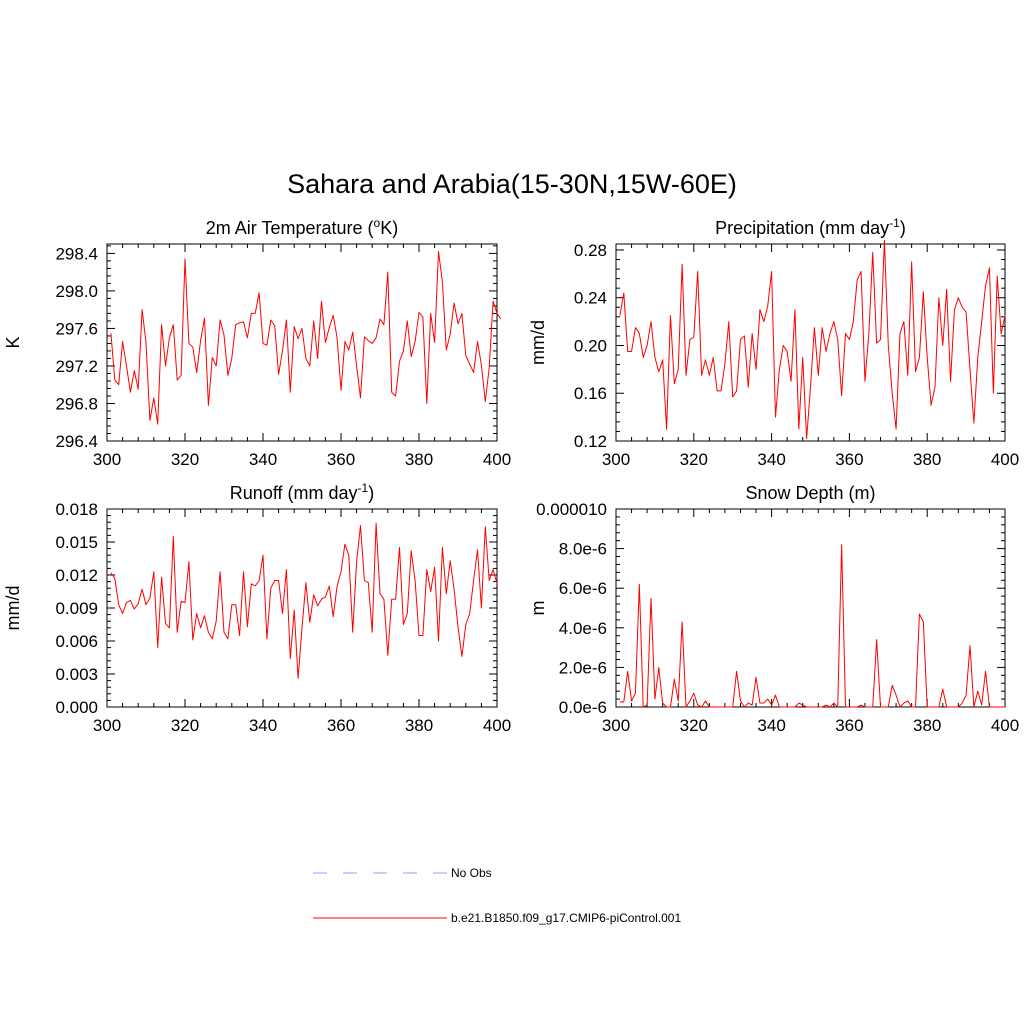 This screenshot has width=1024, height=1024. Describe the element at coordinates (590, 298) in the screenshot. I see `y-tick-label: 0.24` at that location.